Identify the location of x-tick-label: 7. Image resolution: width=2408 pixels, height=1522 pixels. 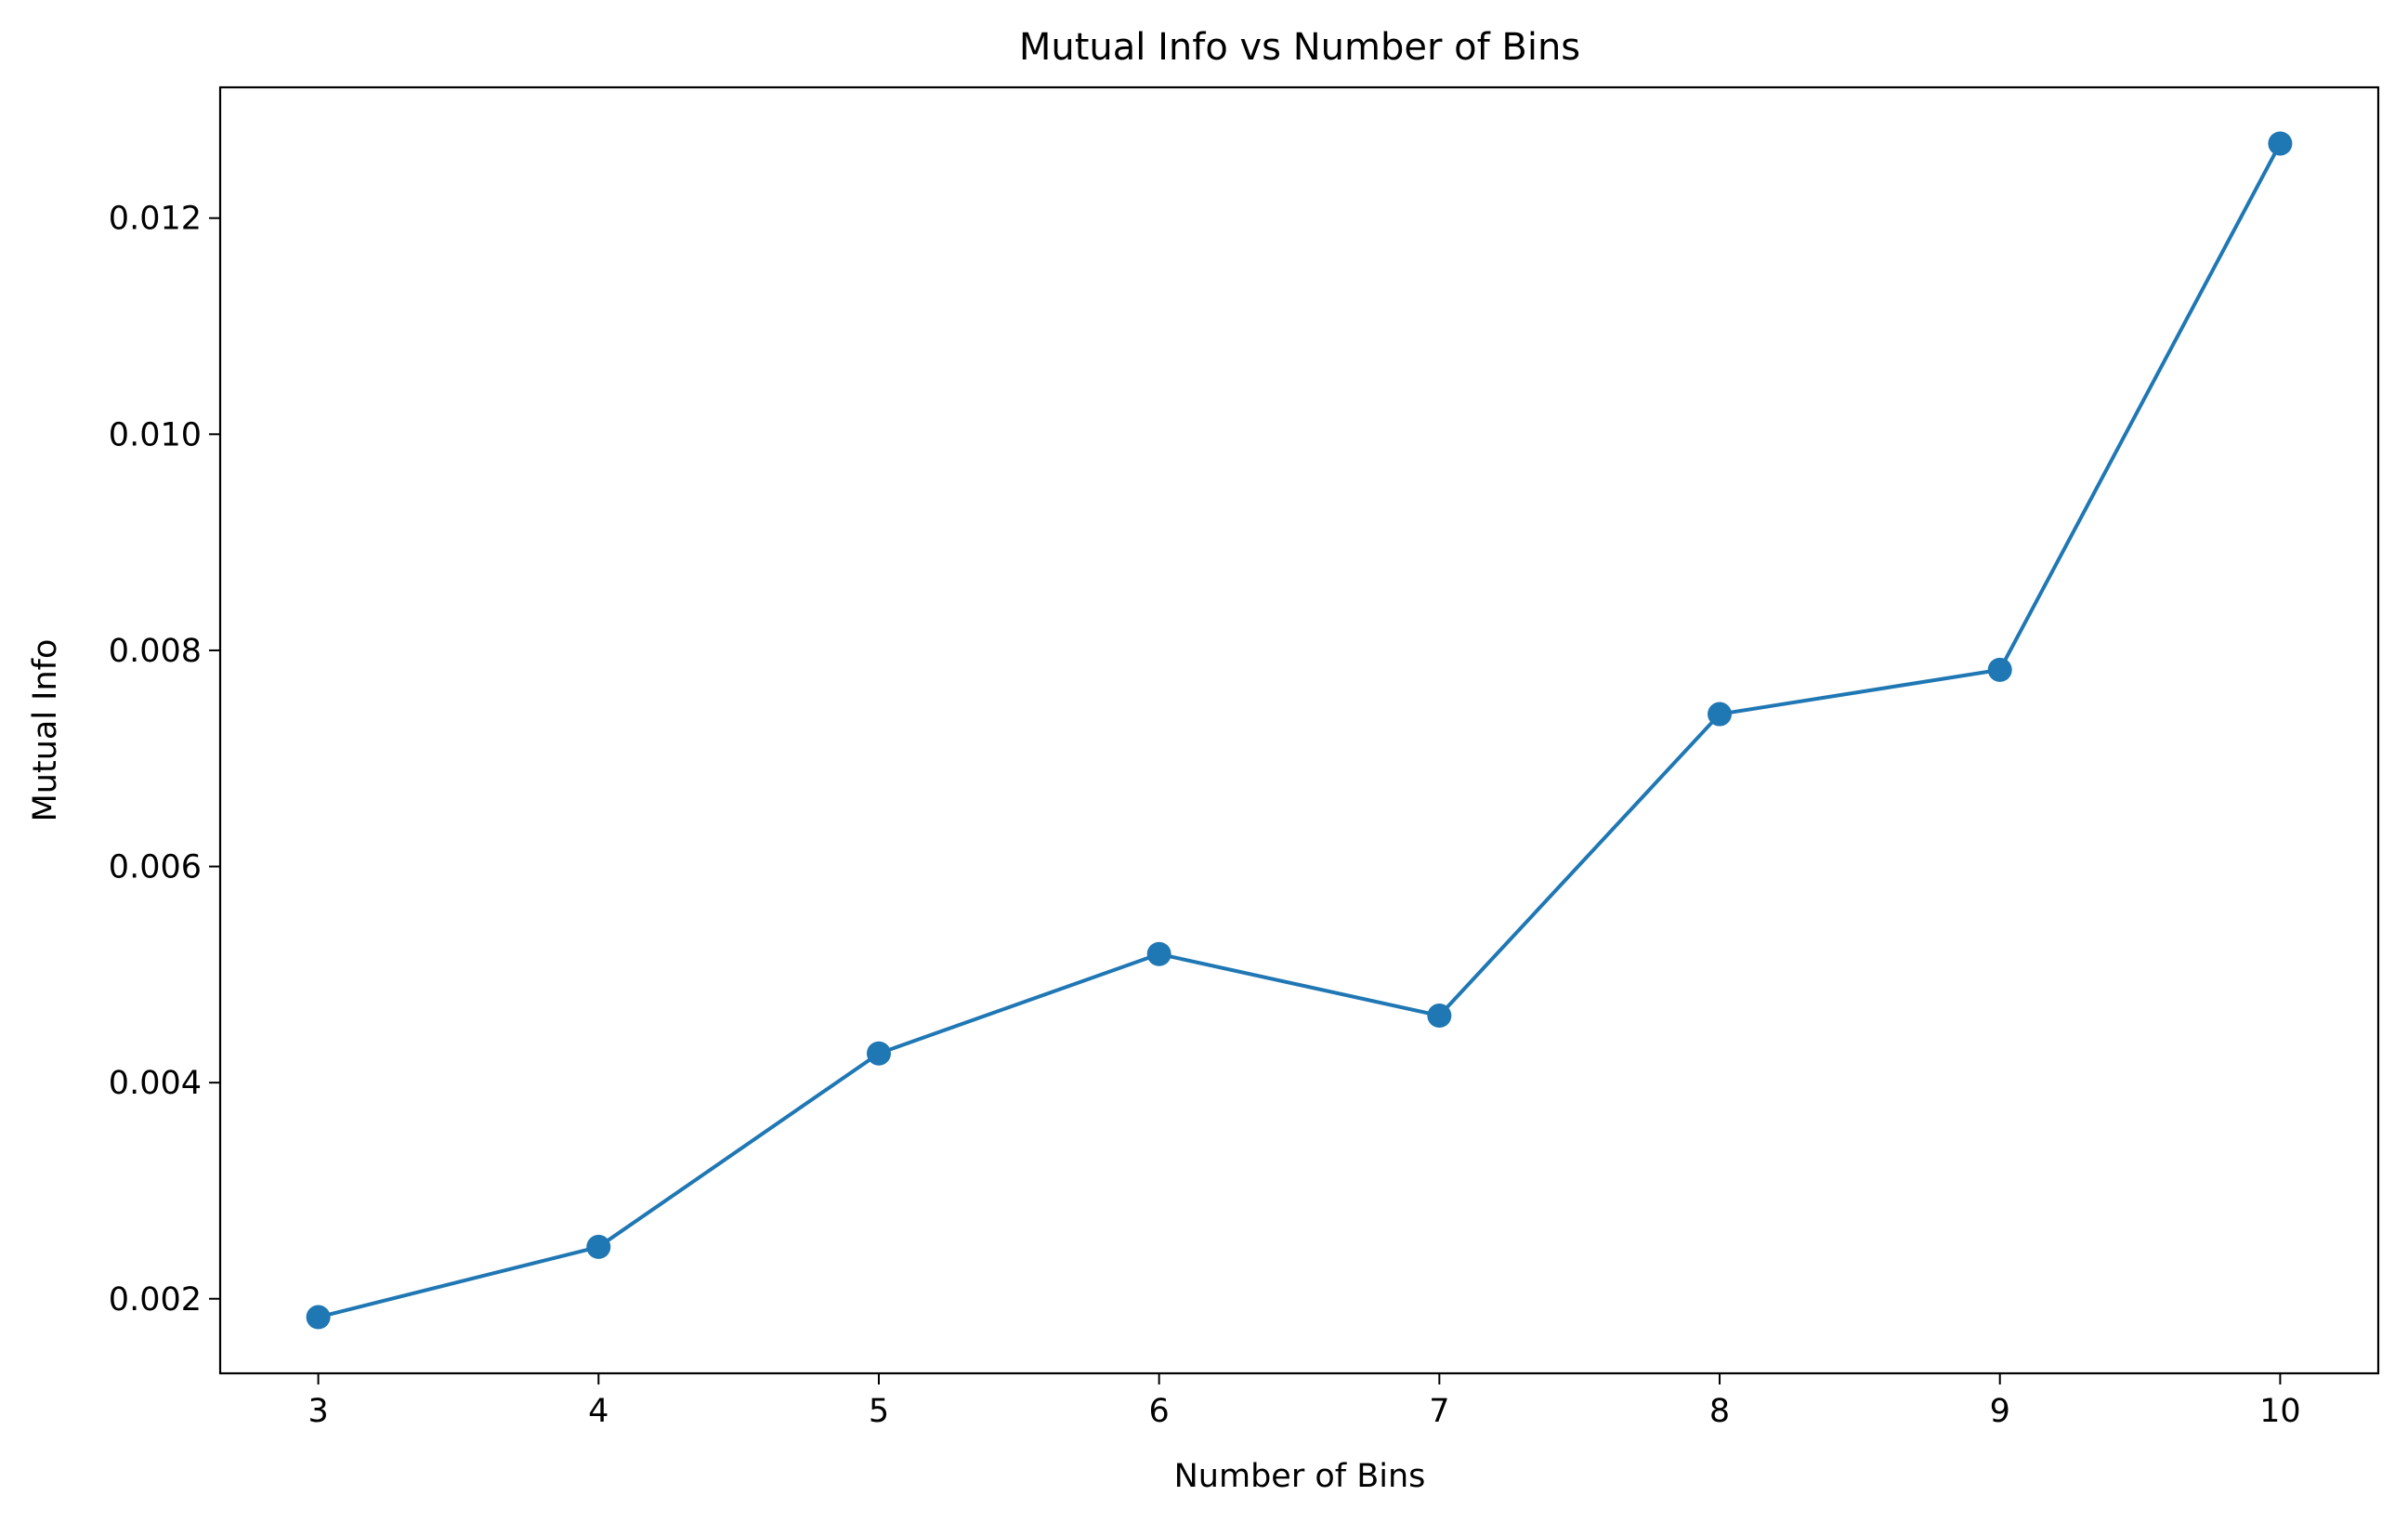
(1439, 1411).